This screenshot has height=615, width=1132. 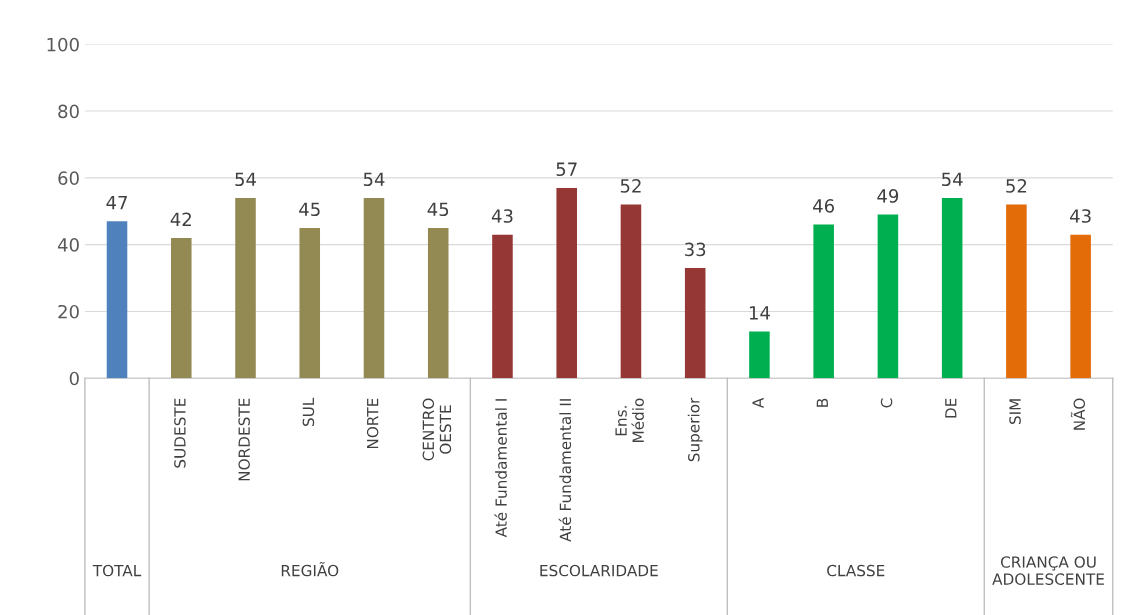 What do you see at coordinates (888, 196) in the screenshot?
I see `data-label: 49` at bounding box center [888, 196].